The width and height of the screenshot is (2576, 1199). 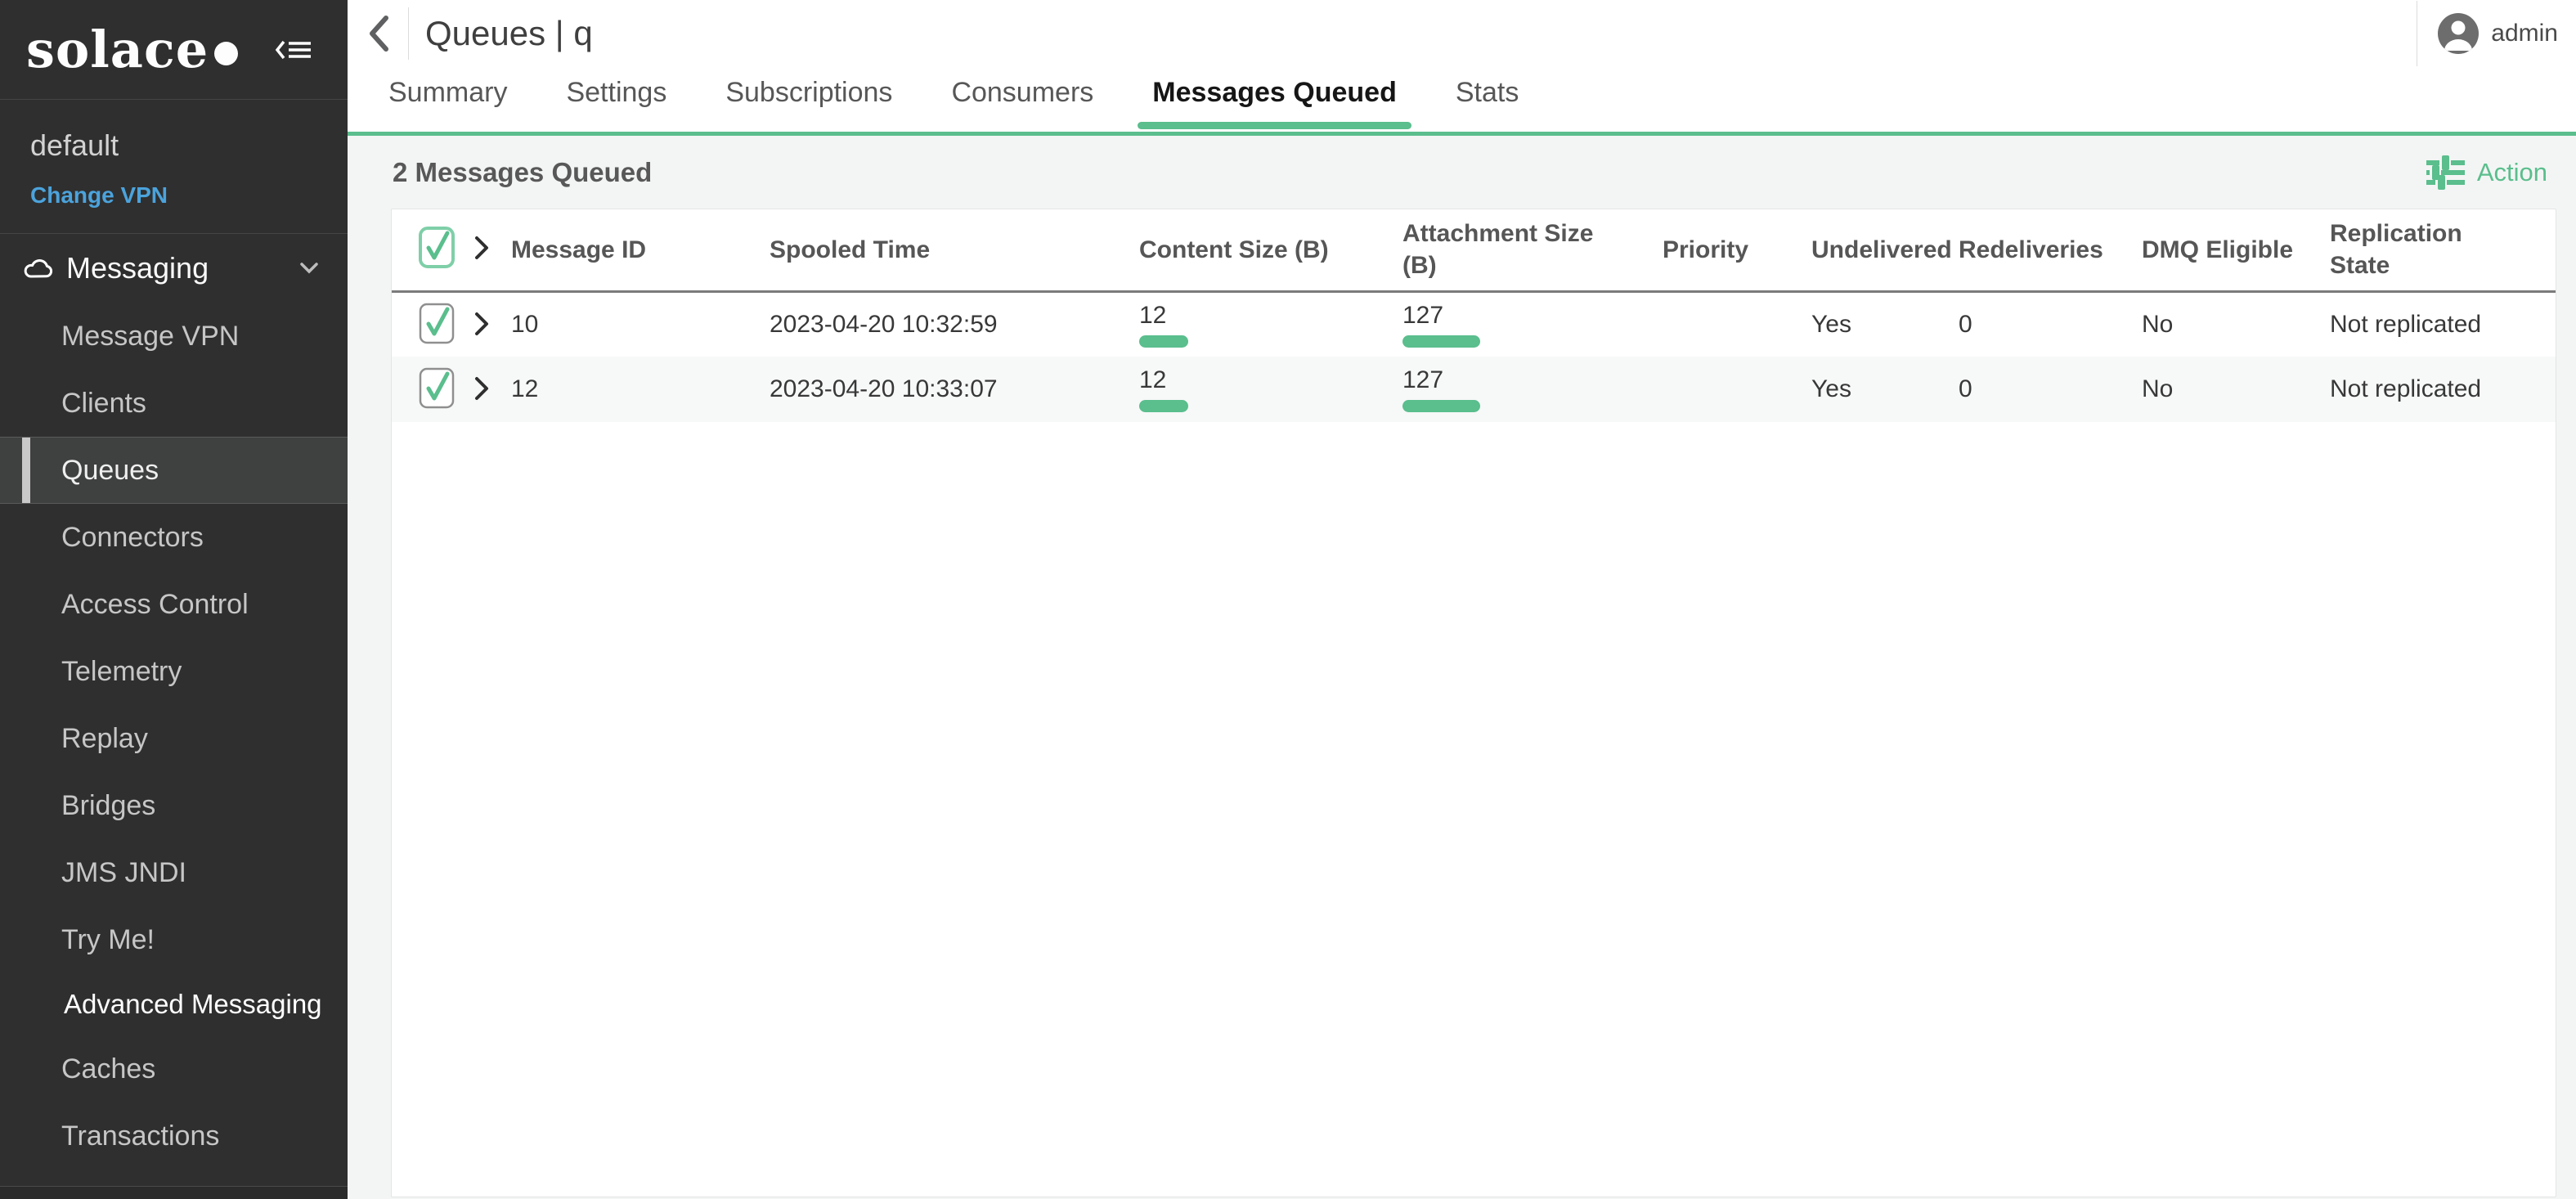 What do you see at coordinates (108, 939) in the screenshot?
I see `sidebar-item-try-me: Try Me!` at bounding box center [108, 939].